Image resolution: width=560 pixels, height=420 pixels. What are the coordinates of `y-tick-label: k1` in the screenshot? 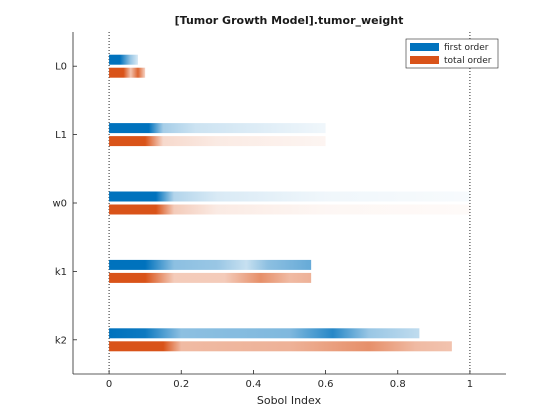 It's located at (61, 272).